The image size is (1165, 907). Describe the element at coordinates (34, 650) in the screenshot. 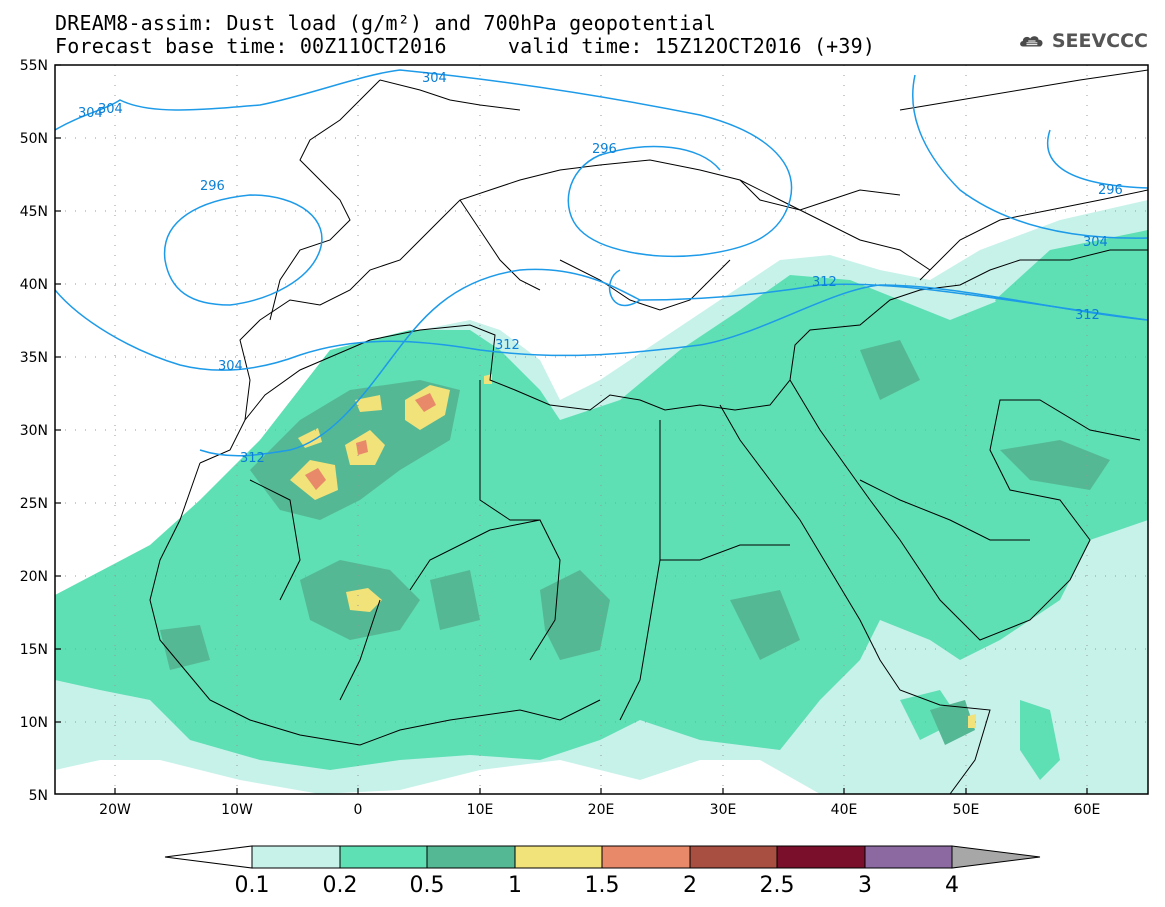

I see `lat-label: 15N` at that location.